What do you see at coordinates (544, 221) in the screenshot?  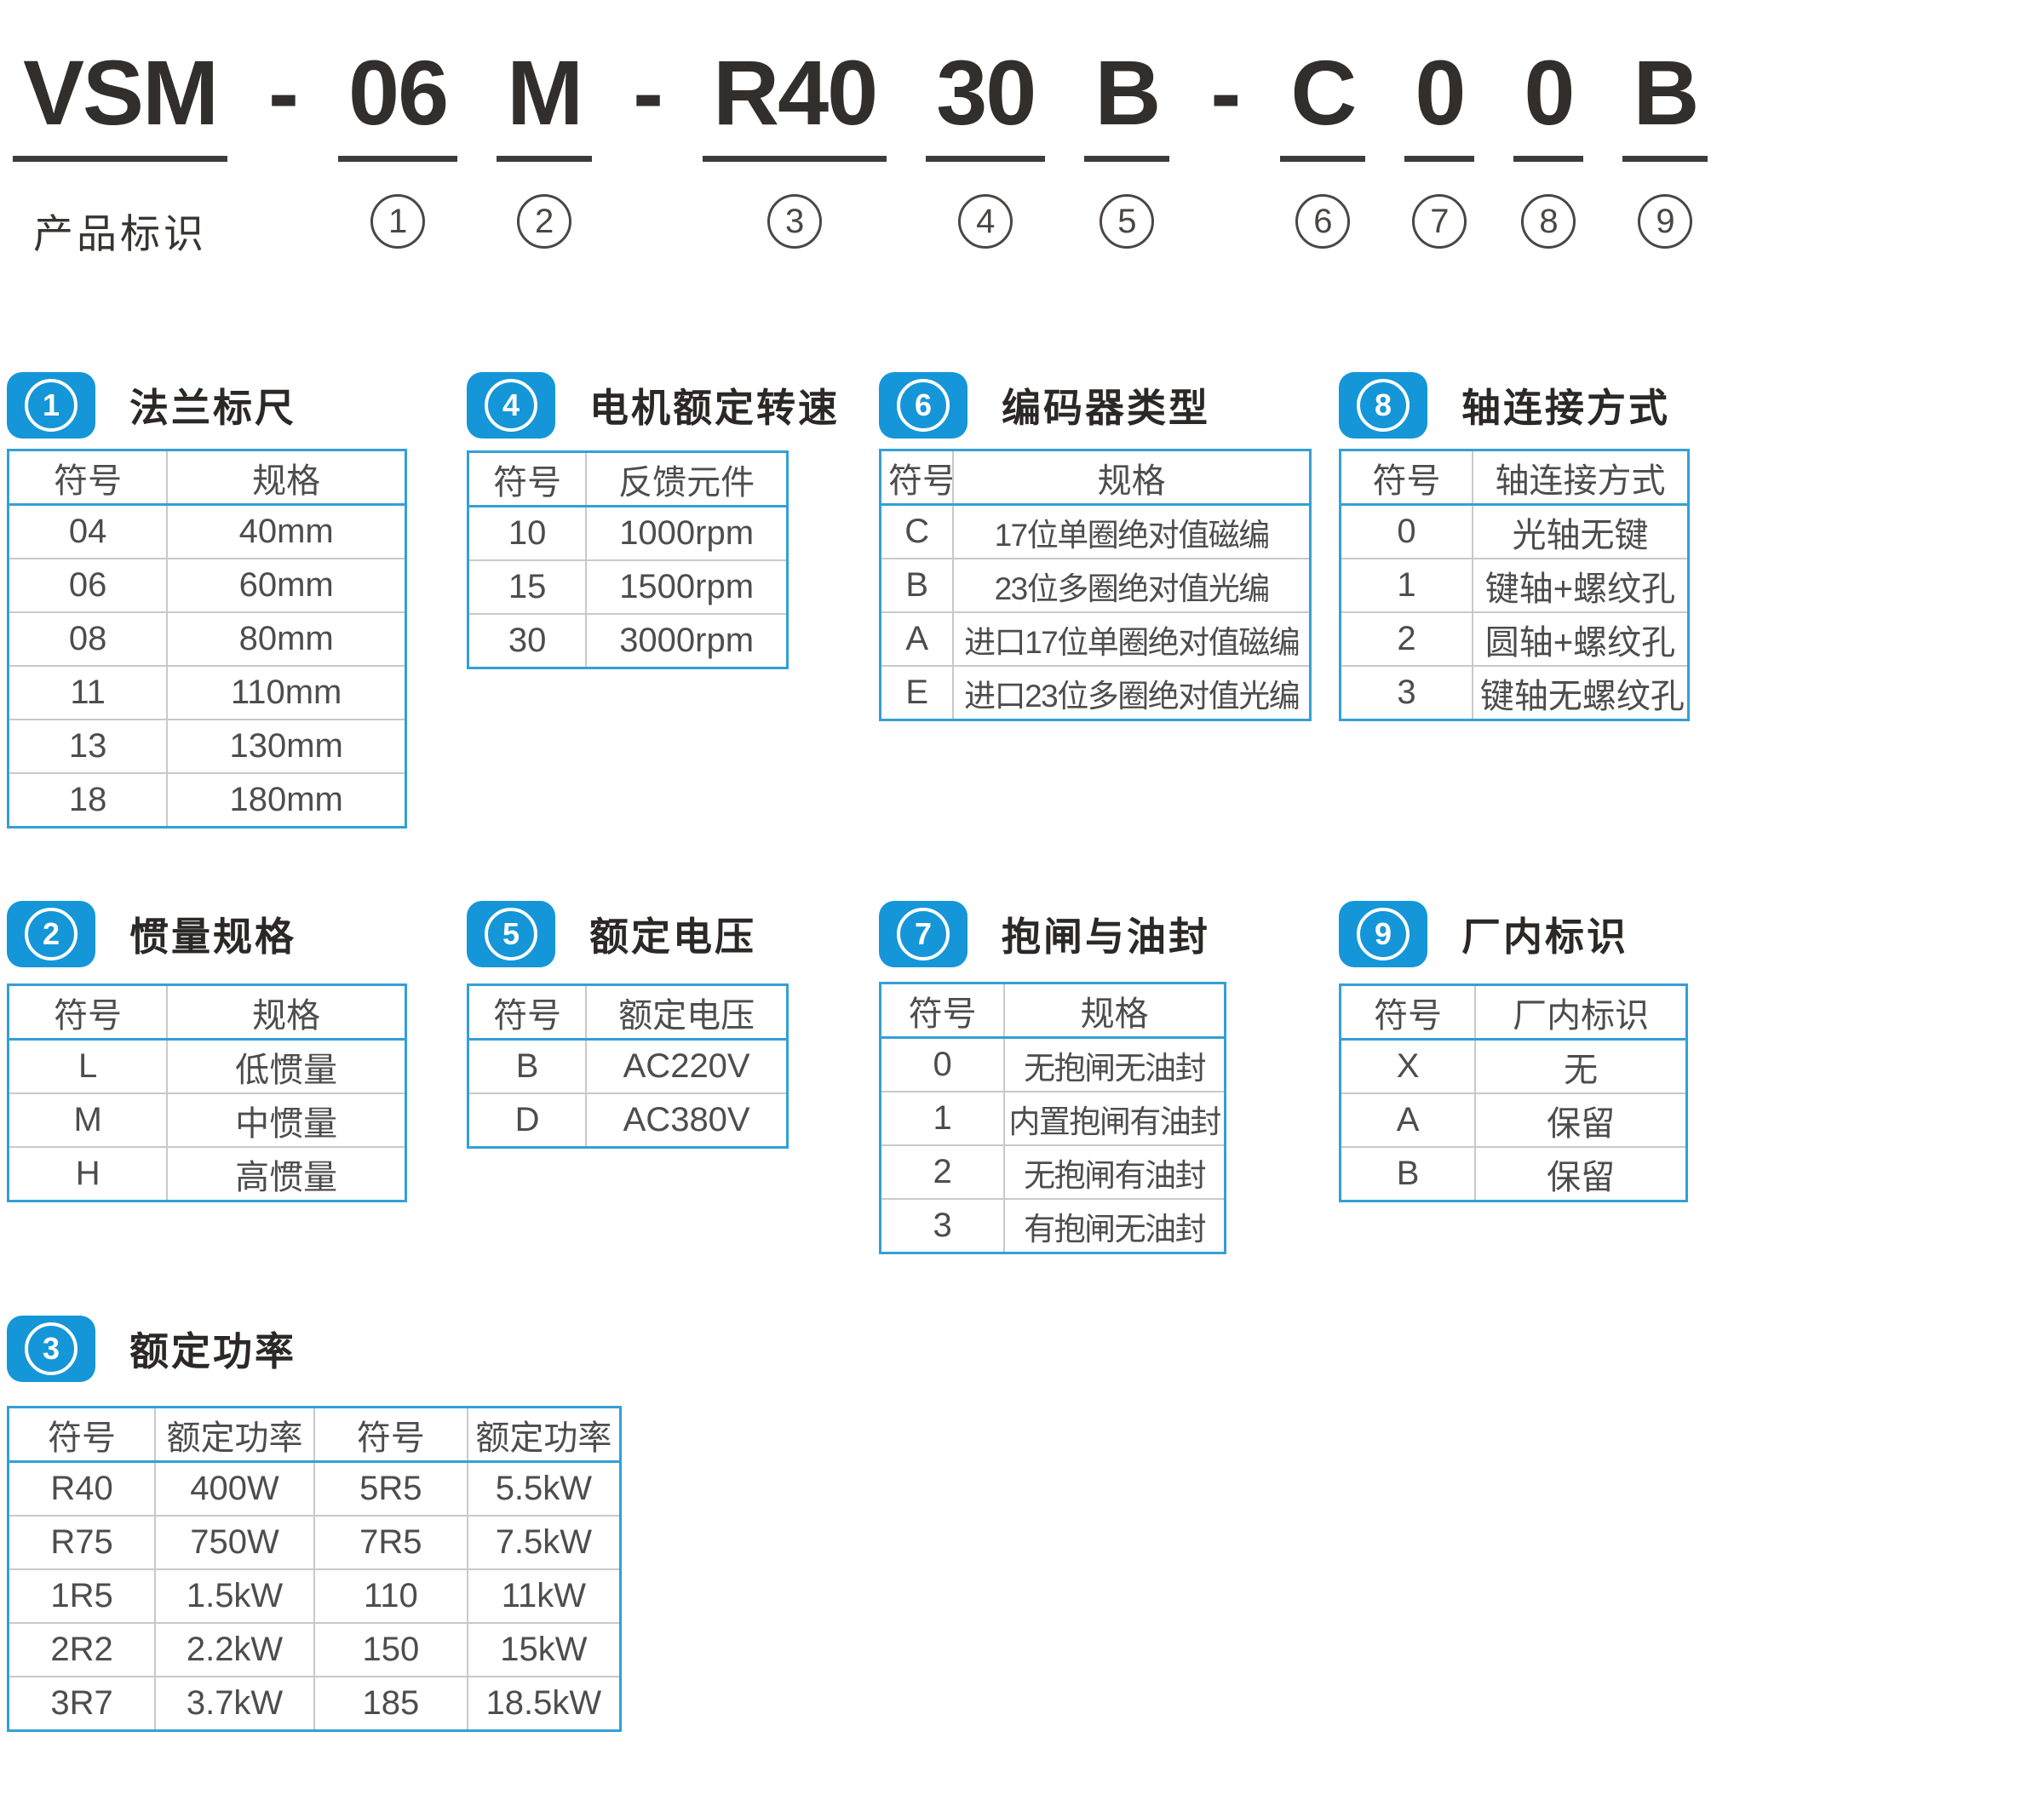 I see `circled-number-2: 2` at bounding box center [544, 221].